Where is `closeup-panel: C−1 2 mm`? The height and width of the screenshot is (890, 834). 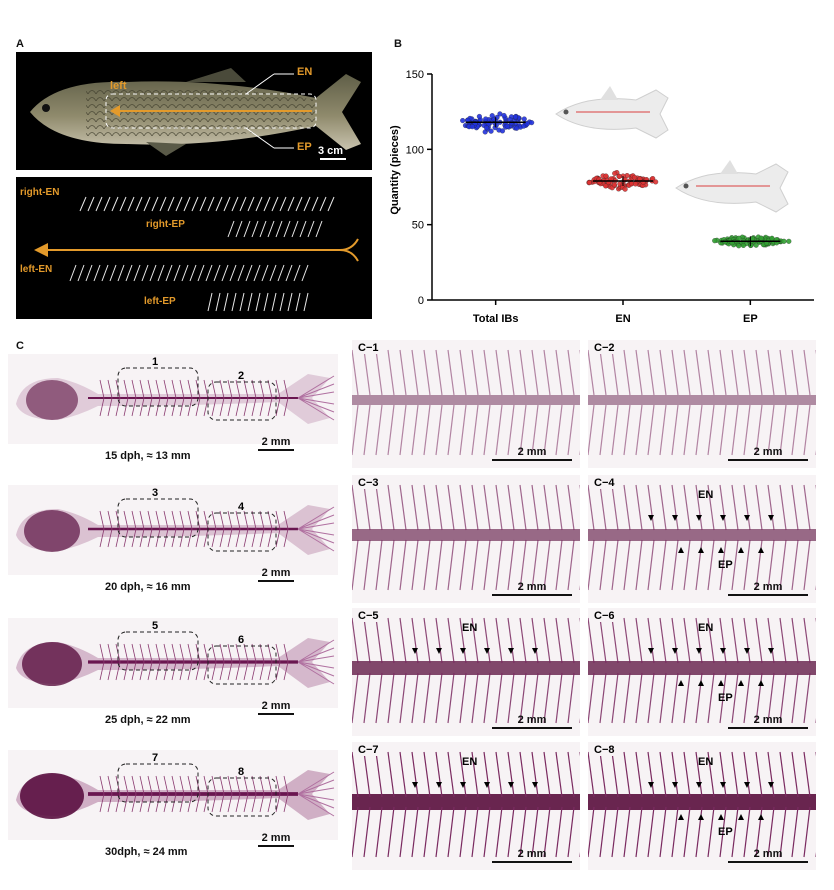 closeup-panel: C−1 2 mm is located at coordinates (466, 404).